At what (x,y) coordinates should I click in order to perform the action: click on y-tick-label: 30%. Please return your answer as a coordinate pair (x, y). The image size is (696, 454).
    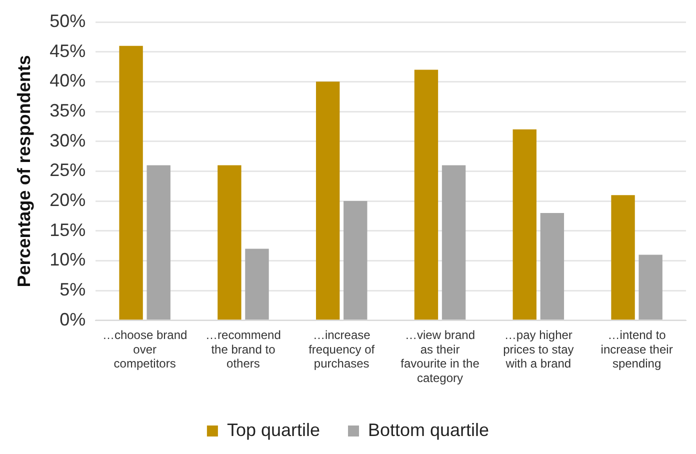
    Looking at the image, I should click on (68, 140).